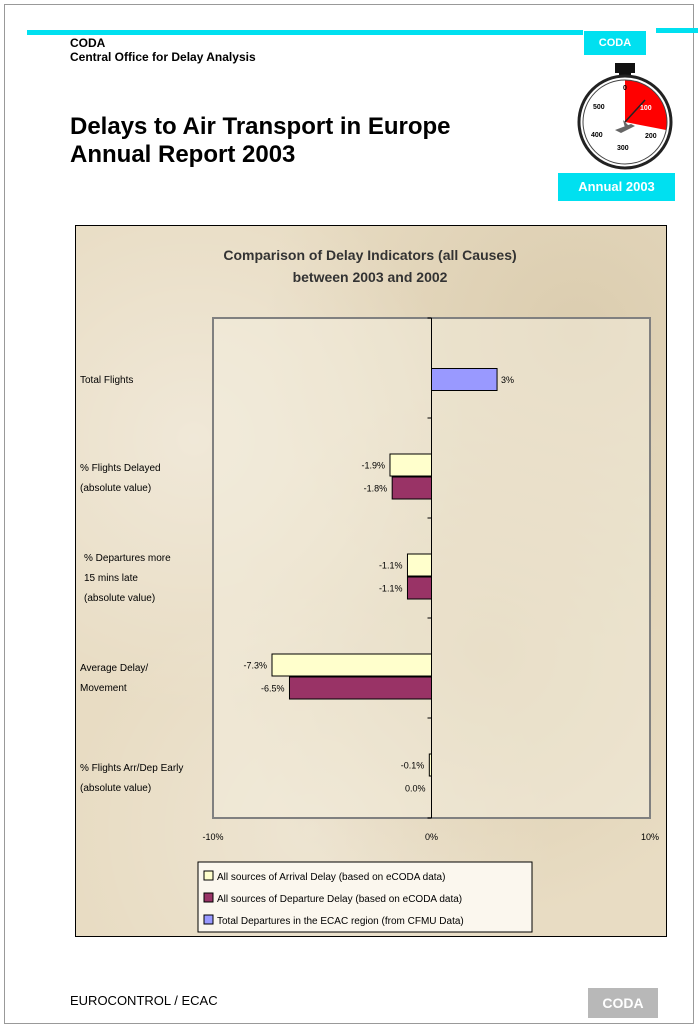  What do you see at coordinates (120, 468) in the screenshot?
I see `category-label: % Flights Delayed` at bounding box center [120, 468].